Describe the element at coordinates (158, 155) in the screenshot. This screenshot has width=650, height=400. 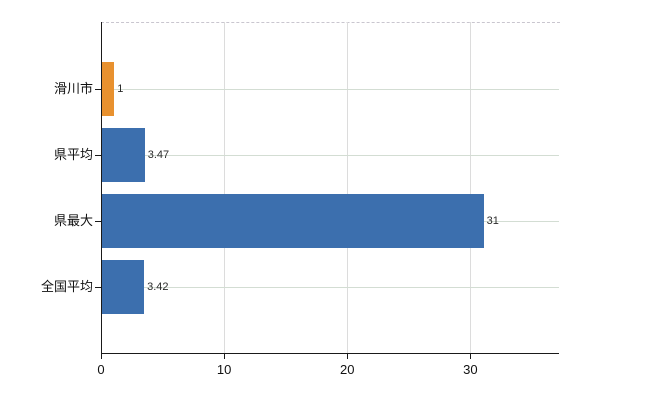
I see `bar-value-label: 3.47` at that location.